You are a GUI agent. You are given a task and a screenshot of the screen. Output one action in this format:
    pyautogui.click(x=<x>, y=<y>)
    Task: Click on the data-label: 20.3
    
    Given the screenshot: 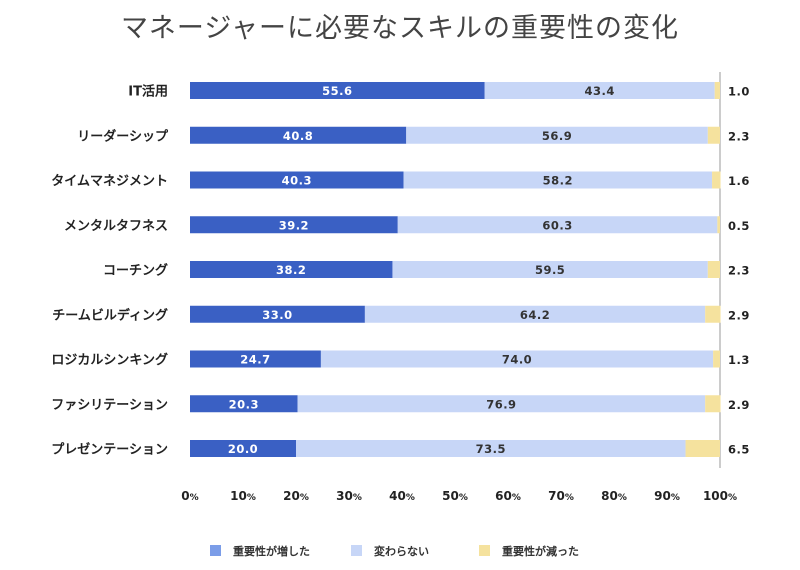 What is the action you would take?
    pyautogui.click(x=244, y=404)
    